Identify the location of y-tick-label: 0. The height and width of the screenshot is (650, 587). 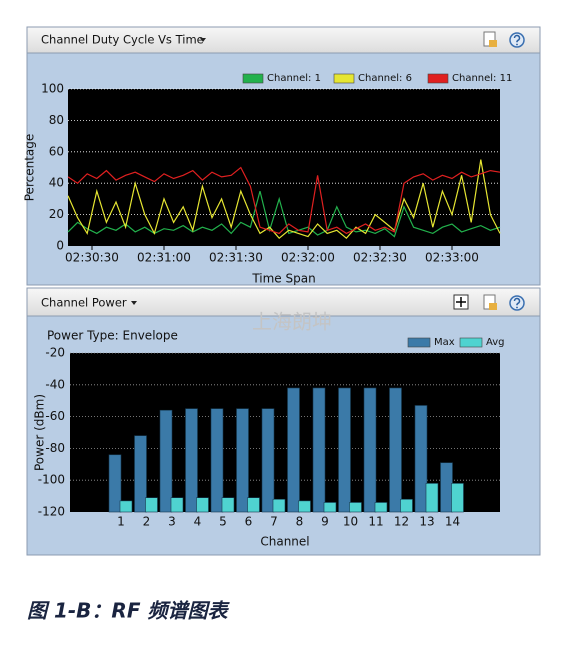
(60, 246).